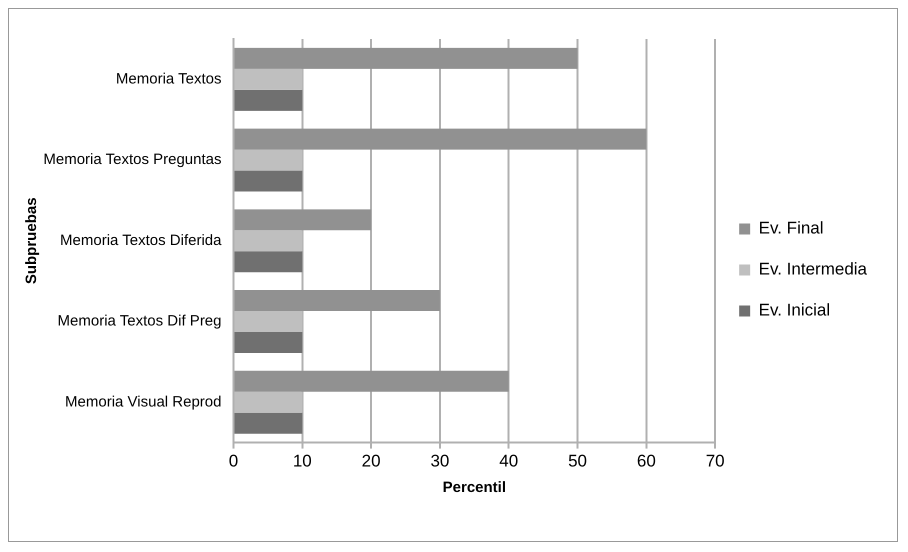 The image size is (908, 552). What do you see at coordinates (578, 460) in the screenshot?
I see `x-tick-label: 50` at bounding box center [578, 460].